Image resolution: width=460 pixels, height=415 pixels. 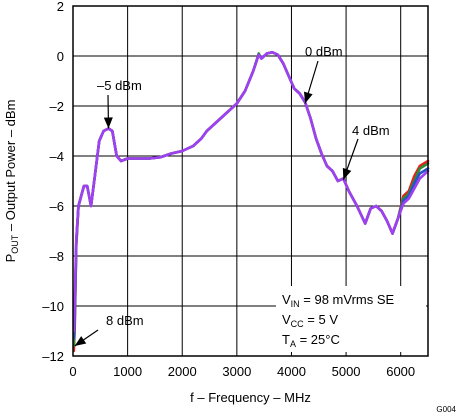 I want to click on x-tick-label: 0, so click(x=72, y=371).